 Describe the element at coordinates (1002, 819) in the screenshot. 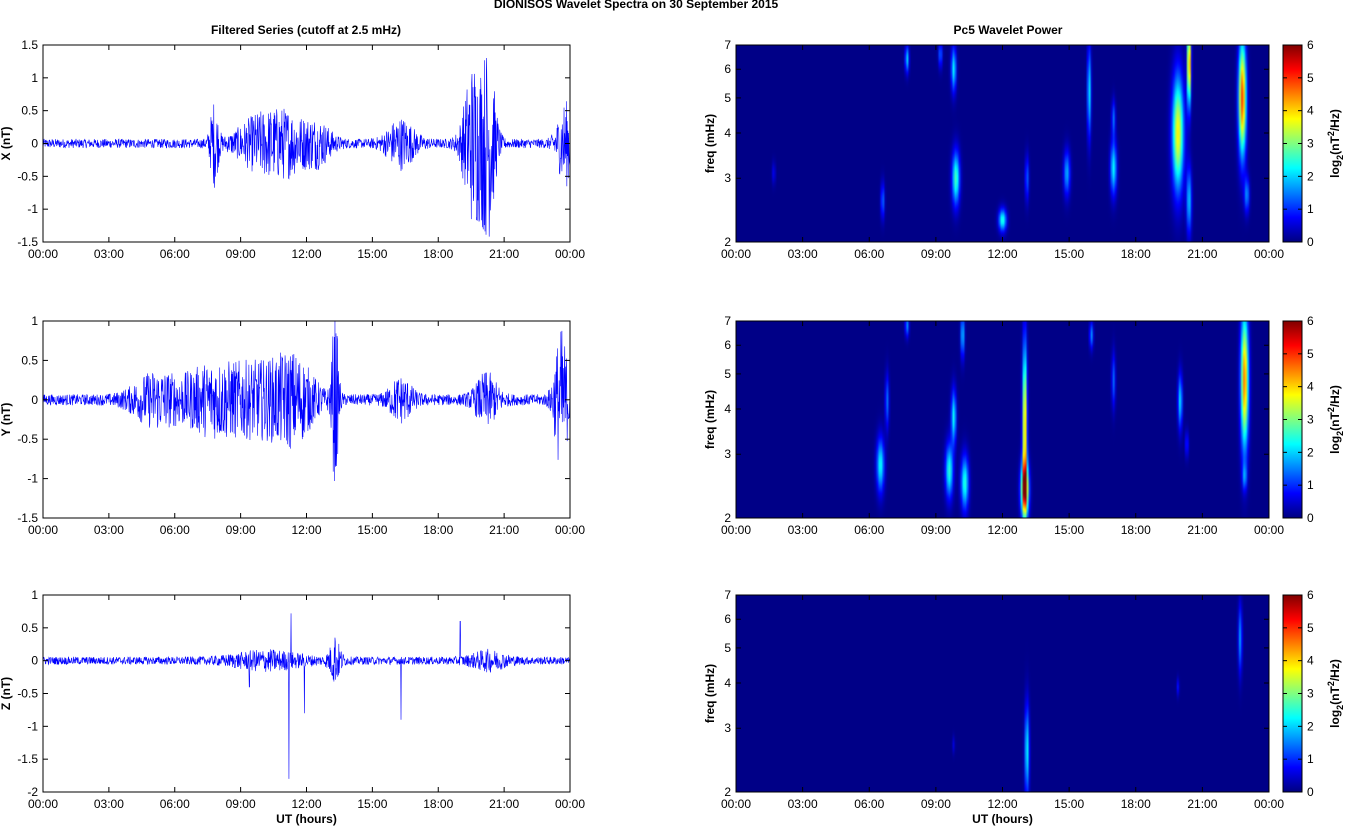

I see `x-axis-label: UT (hours)` at that location.